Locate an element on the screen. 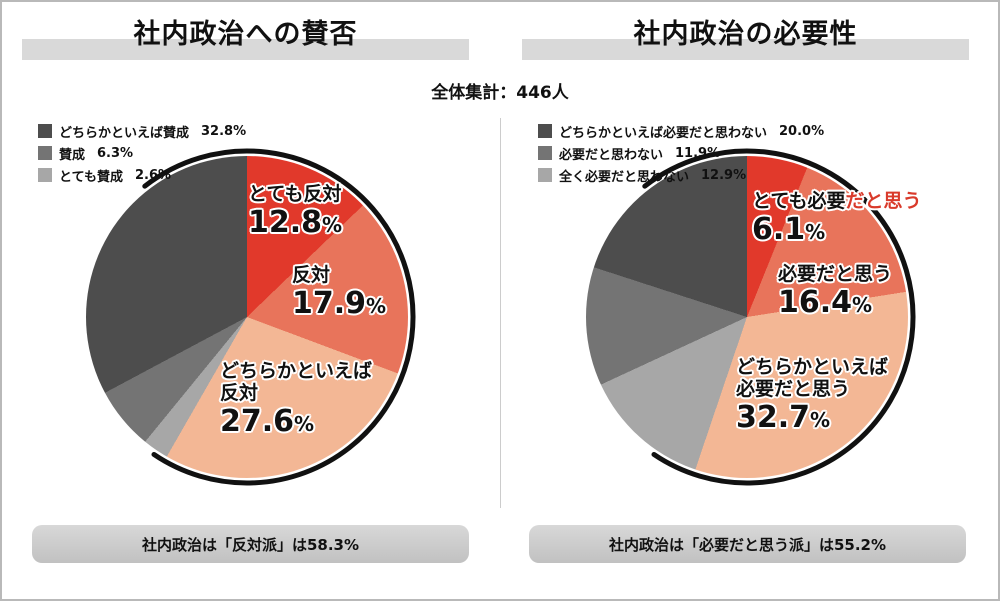  legend-value: 6.3% is located at coordinates (115, 153).